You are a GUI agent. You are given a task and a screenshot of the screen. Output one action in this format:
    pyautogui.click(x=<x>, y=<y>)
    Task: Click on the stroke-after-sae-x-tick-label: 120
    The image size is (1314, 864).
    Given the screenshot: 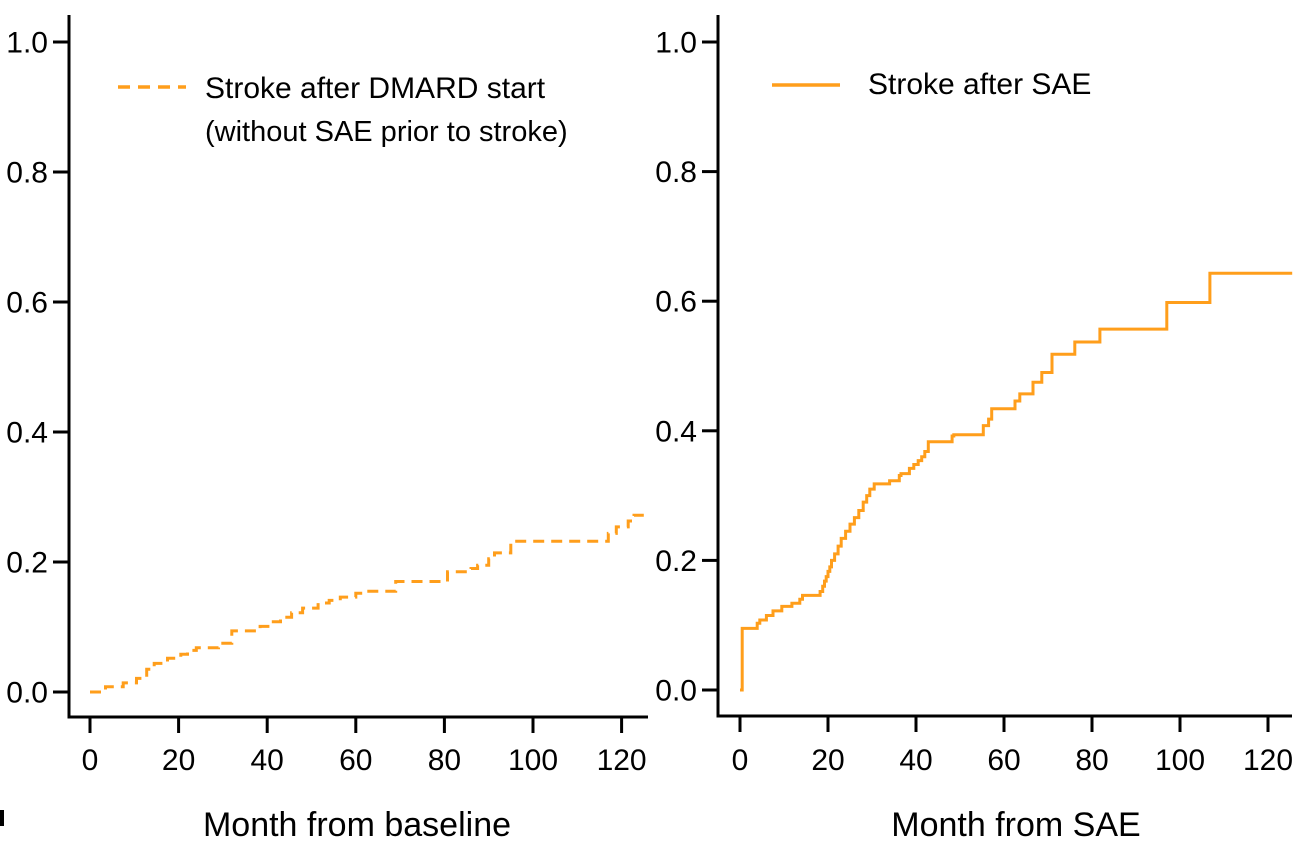 What is the action you would take?
    pyautogui.click(x=1268, y=760)
    